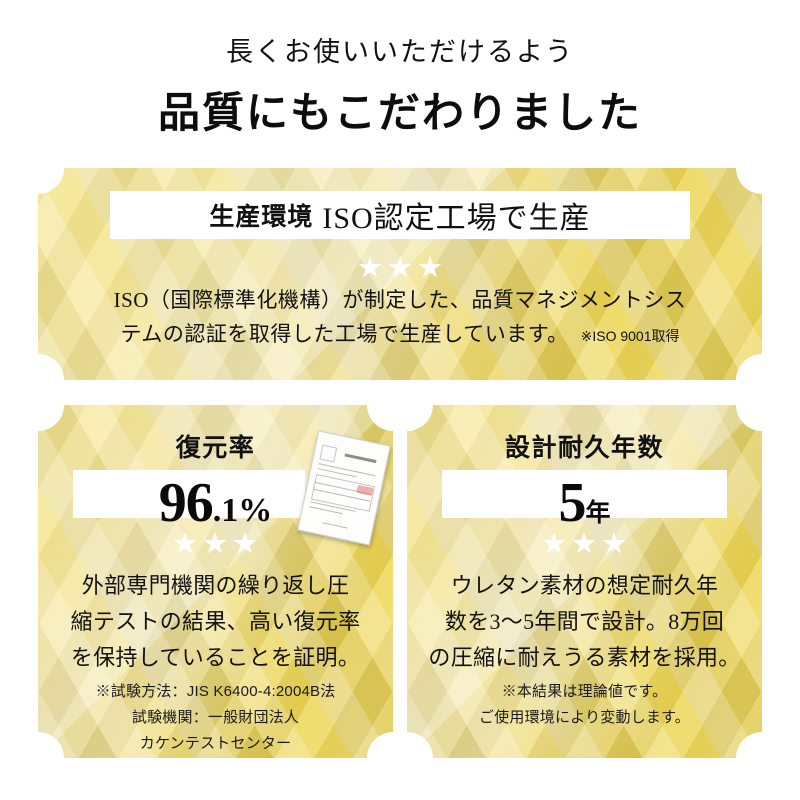 This screenshot has height=800, width=800. I want to click on durability-years-value-unit: 年, so click(598, 513).